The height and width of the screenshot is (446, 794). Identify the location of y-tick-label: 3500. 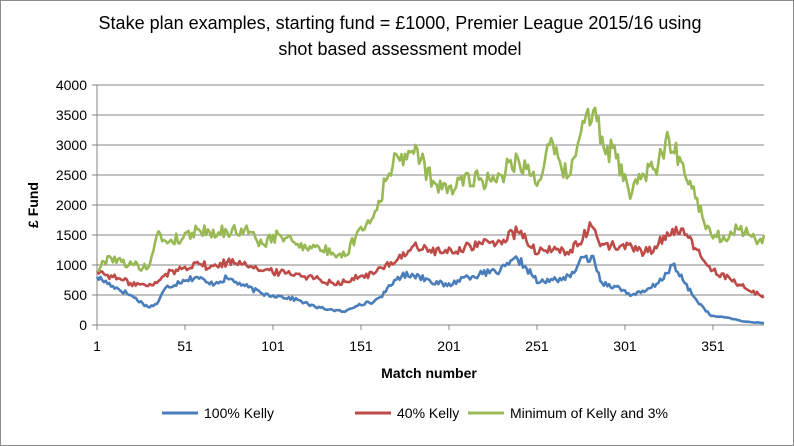
(71, 115).